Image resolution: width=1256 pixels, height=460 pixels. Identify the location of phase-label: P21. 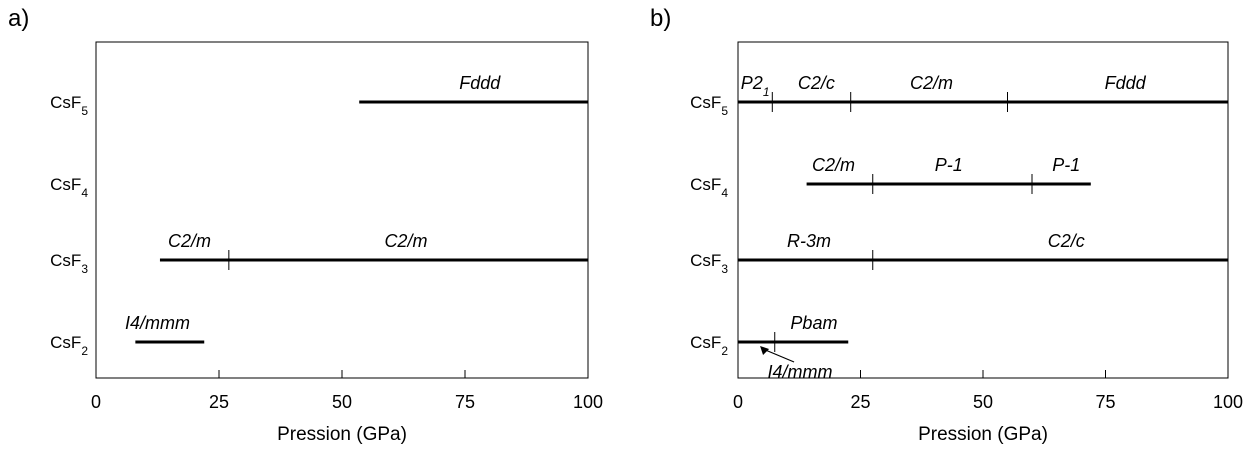
(755, 86).